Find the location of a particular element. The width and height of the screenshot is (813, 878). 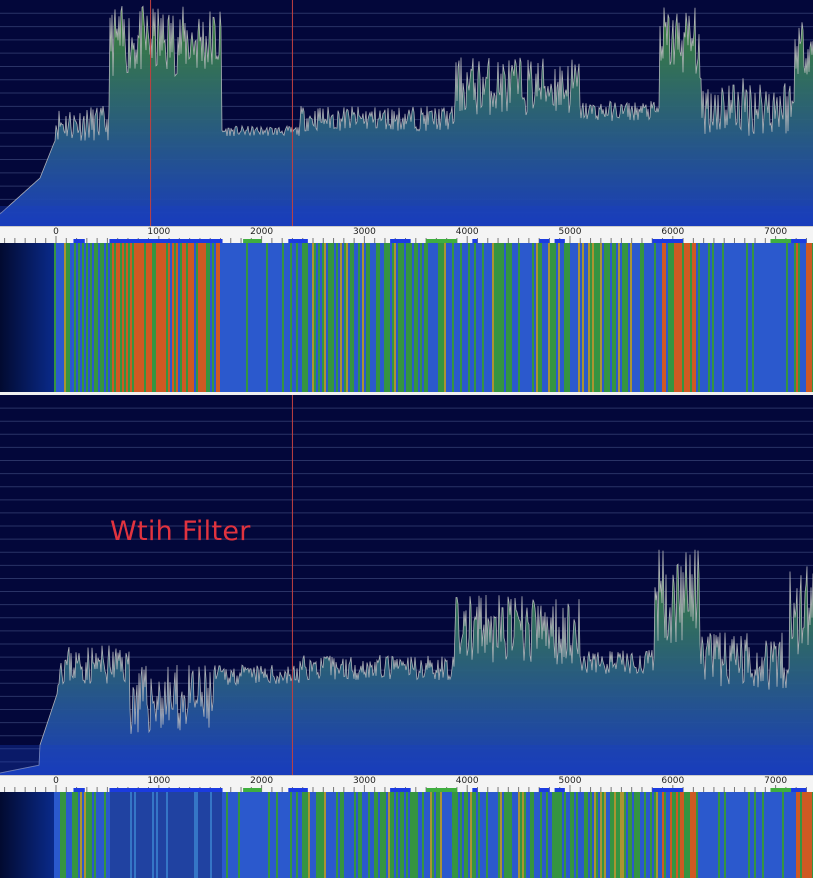

bottom-waterfall-image is located at coordinates (406, 835).